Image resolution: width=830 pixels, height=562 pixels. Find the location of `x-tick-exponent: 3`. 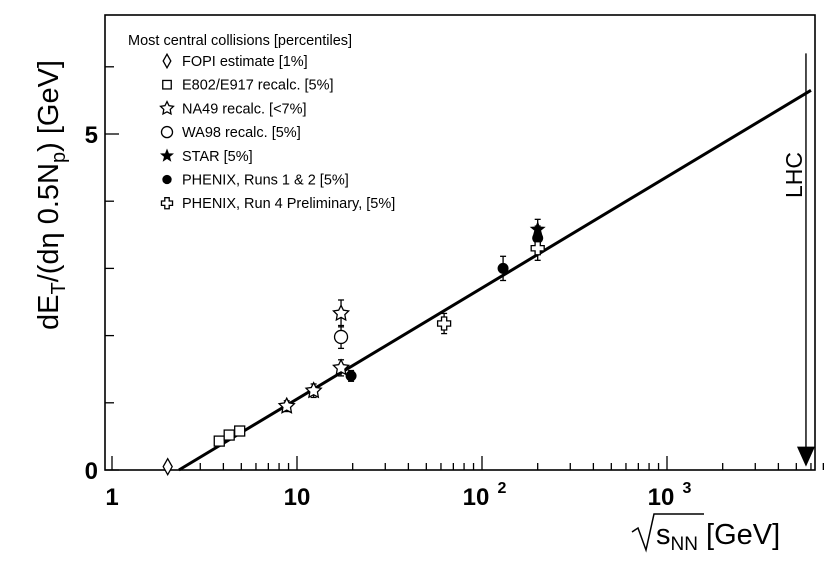

x-tick-exponent: 3 is located at coordinates (687, 488).